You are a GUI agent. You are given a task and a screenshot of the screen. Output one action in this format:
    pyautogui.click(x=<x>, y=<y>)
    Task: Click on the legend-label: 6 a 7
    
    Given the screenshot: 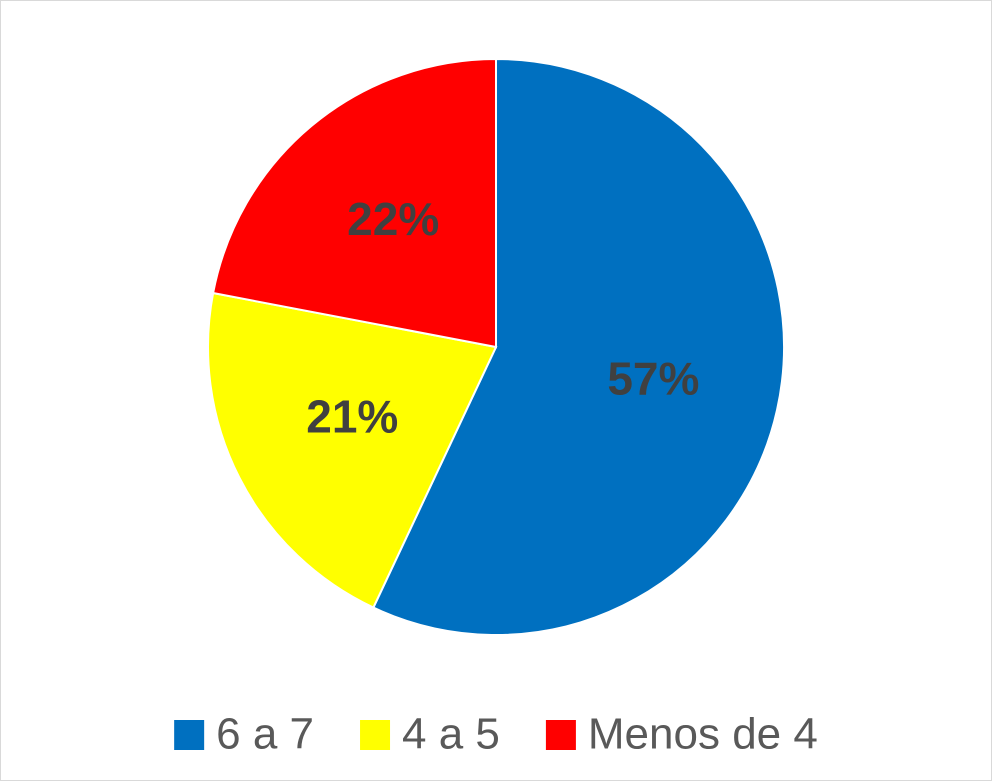 What is the action you would take?
    pyautogui.click(x=265, y=734)
    